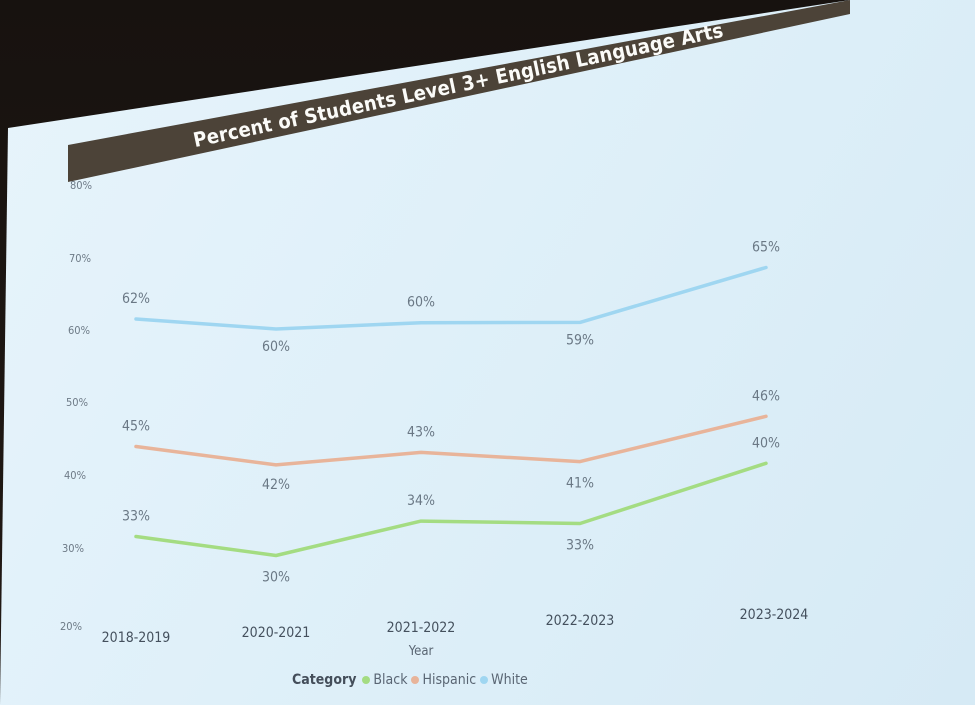 This screenshot has height=705, width=975. I want to click on y-tick-label: 60%, so click(79, 330).